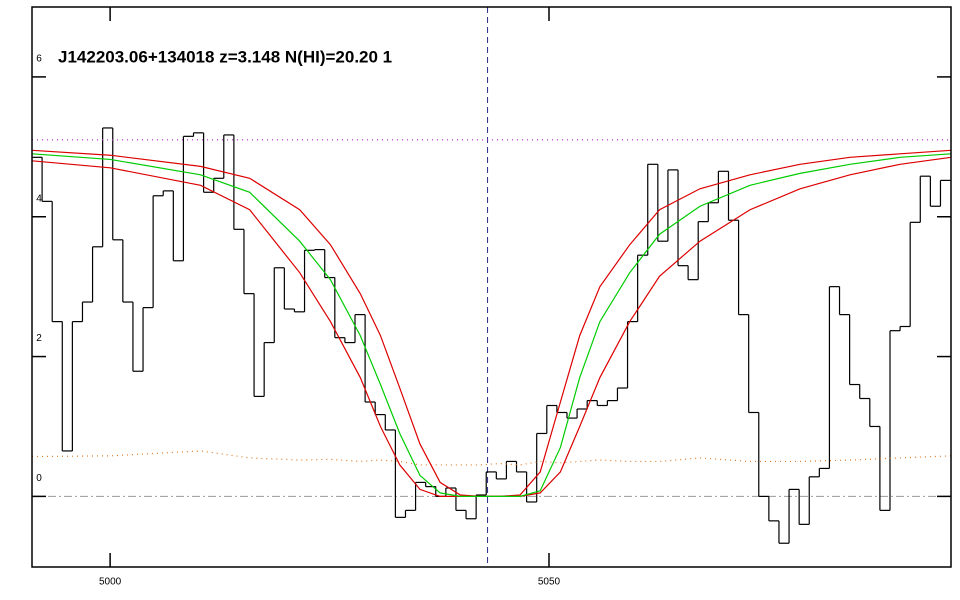 Image resolution: width=960 pixels, height=600 pixels. What do you see at coordinates (110, 582) in the screenshot?
I see `x-tick-label: 5000` at bounding box center [110, 582].